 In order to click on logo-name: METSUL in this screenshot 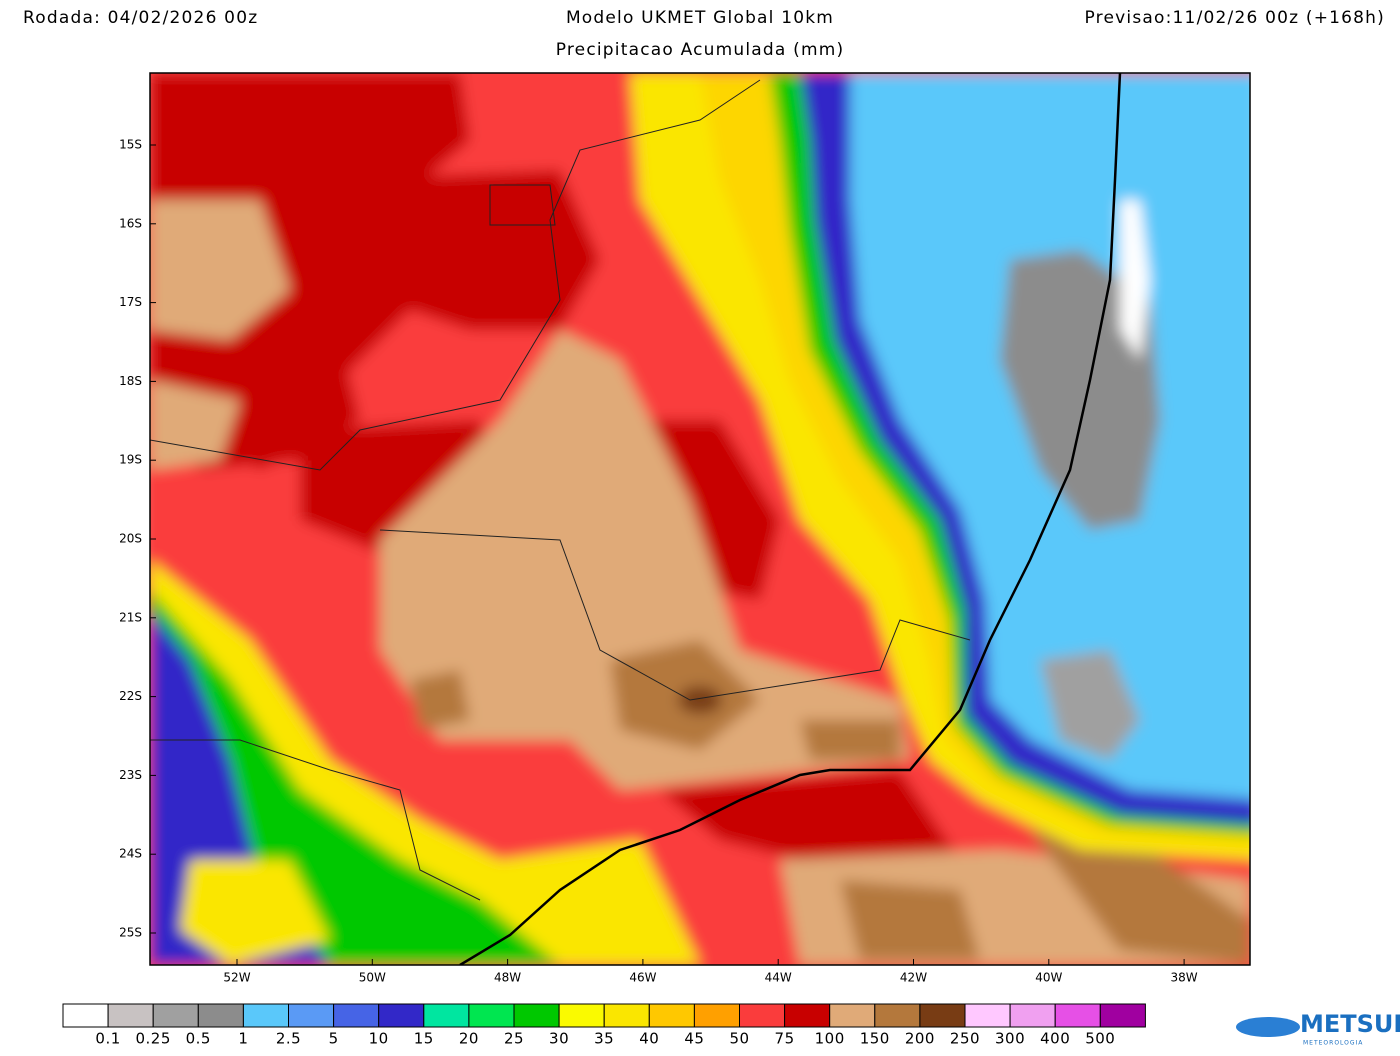, I will do `click(1350, 1024)`.